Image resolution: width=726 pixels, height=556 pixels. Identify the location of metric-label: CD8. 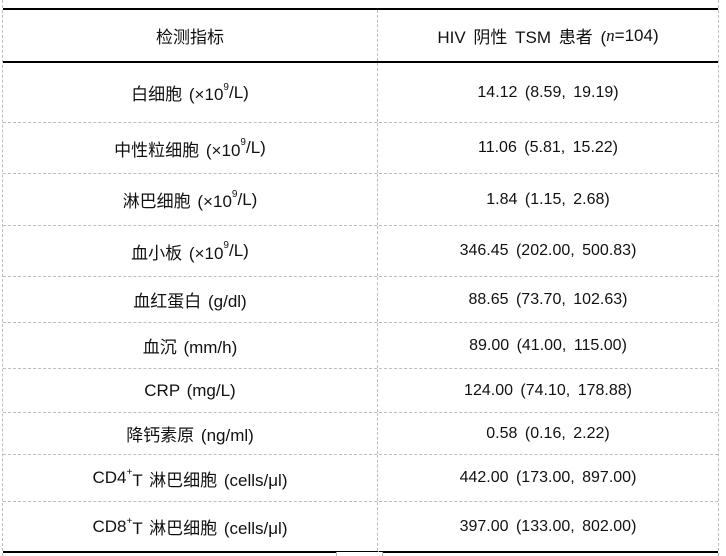
(109, 526).